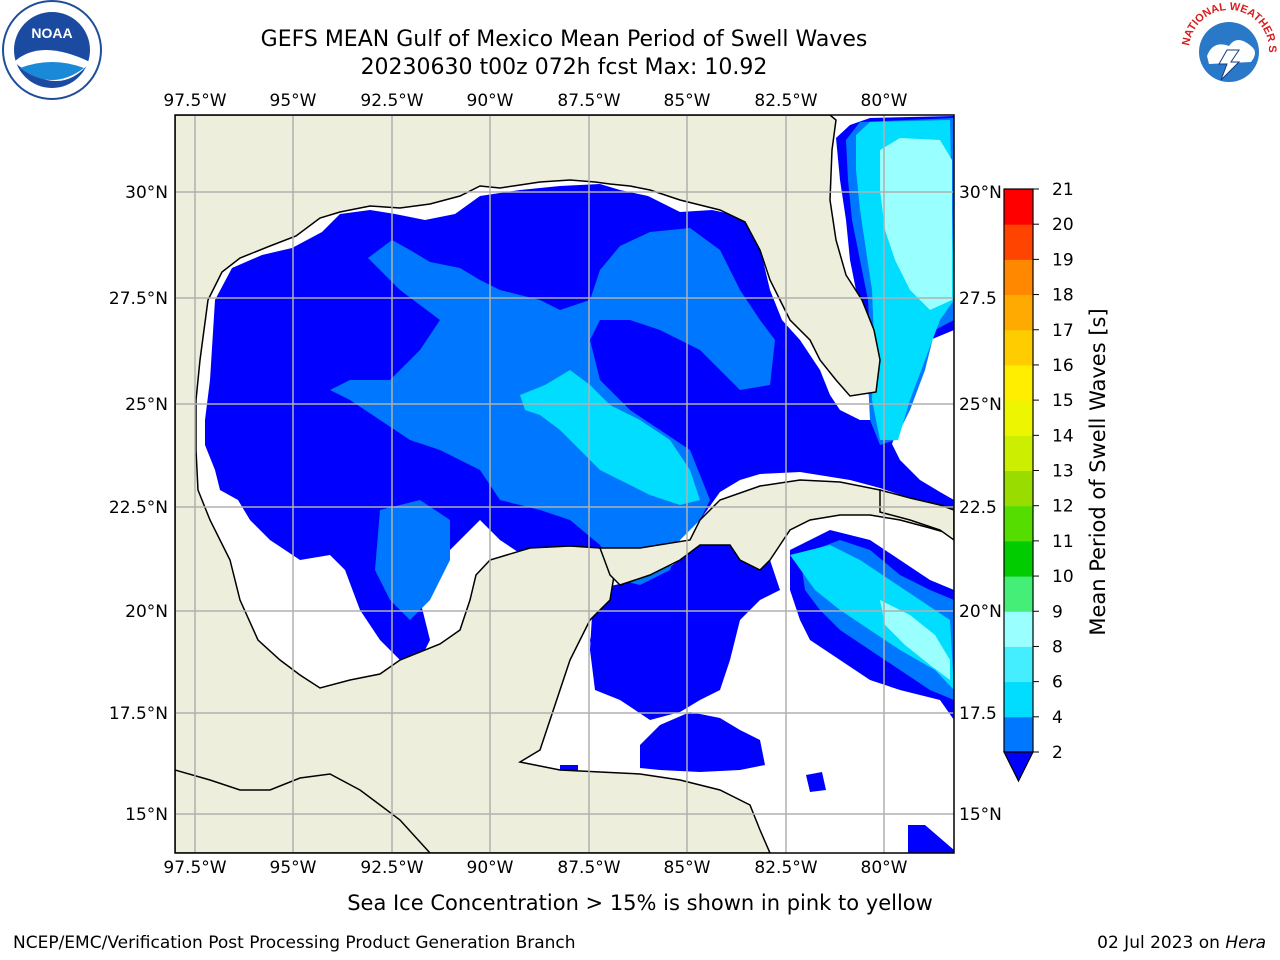 The height and width of the screenshot is (960, 1280). What do you see at coordinates (1057, 753) in the screenshot?
I see `colorbar-tick-label: 2` at bounding box center [1057, 753].